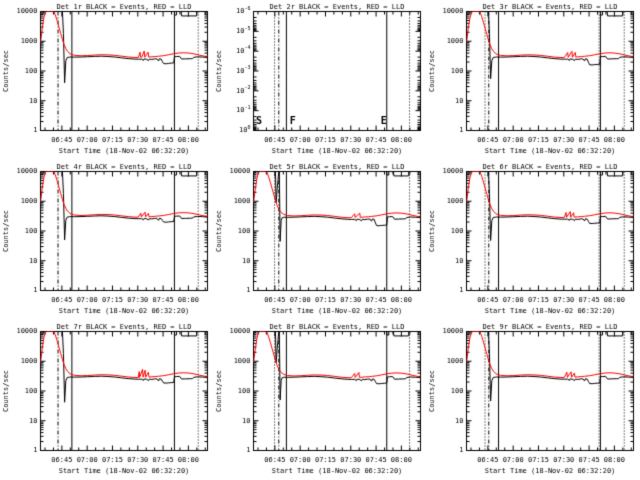 The image size is (640, 480). I want to click on panel-det-4r, so click(106, 240).